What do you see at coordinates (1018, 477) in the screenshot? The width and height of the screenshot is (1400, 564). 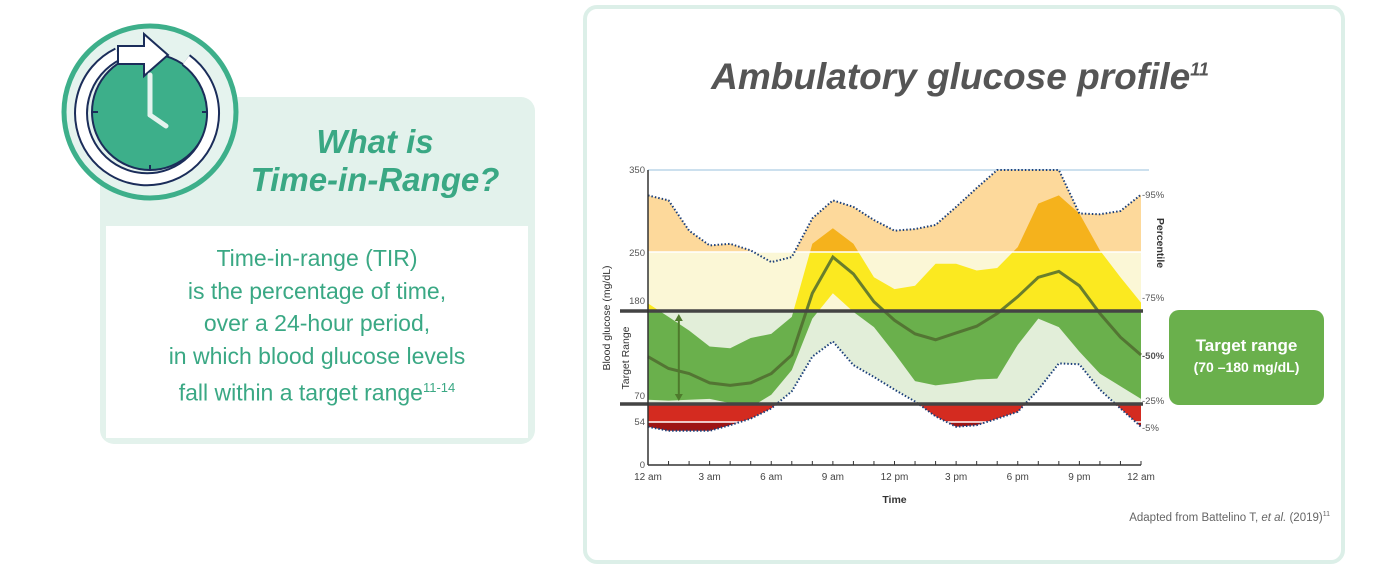 I see `x-tick-label: 6 pm` at bounding box center [1018, 477].